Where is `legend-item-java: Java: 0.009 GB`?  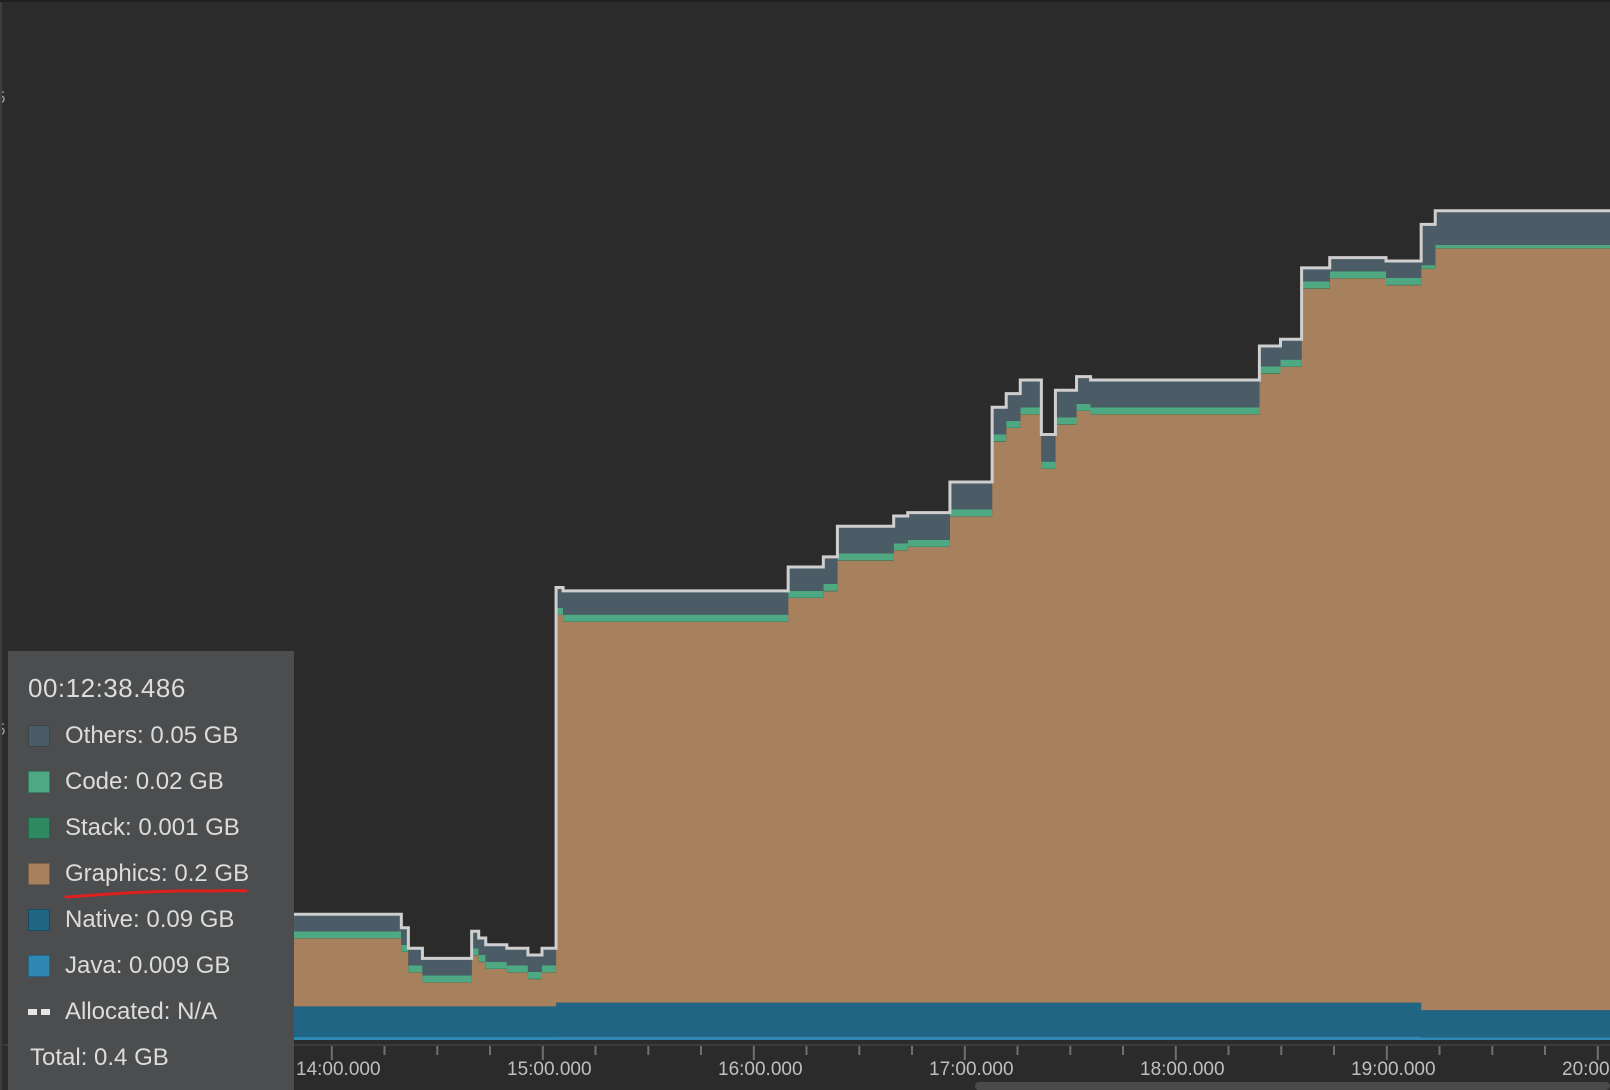 legend-item-java: Java: 0.009 GB is located at coordinates (129, 966).